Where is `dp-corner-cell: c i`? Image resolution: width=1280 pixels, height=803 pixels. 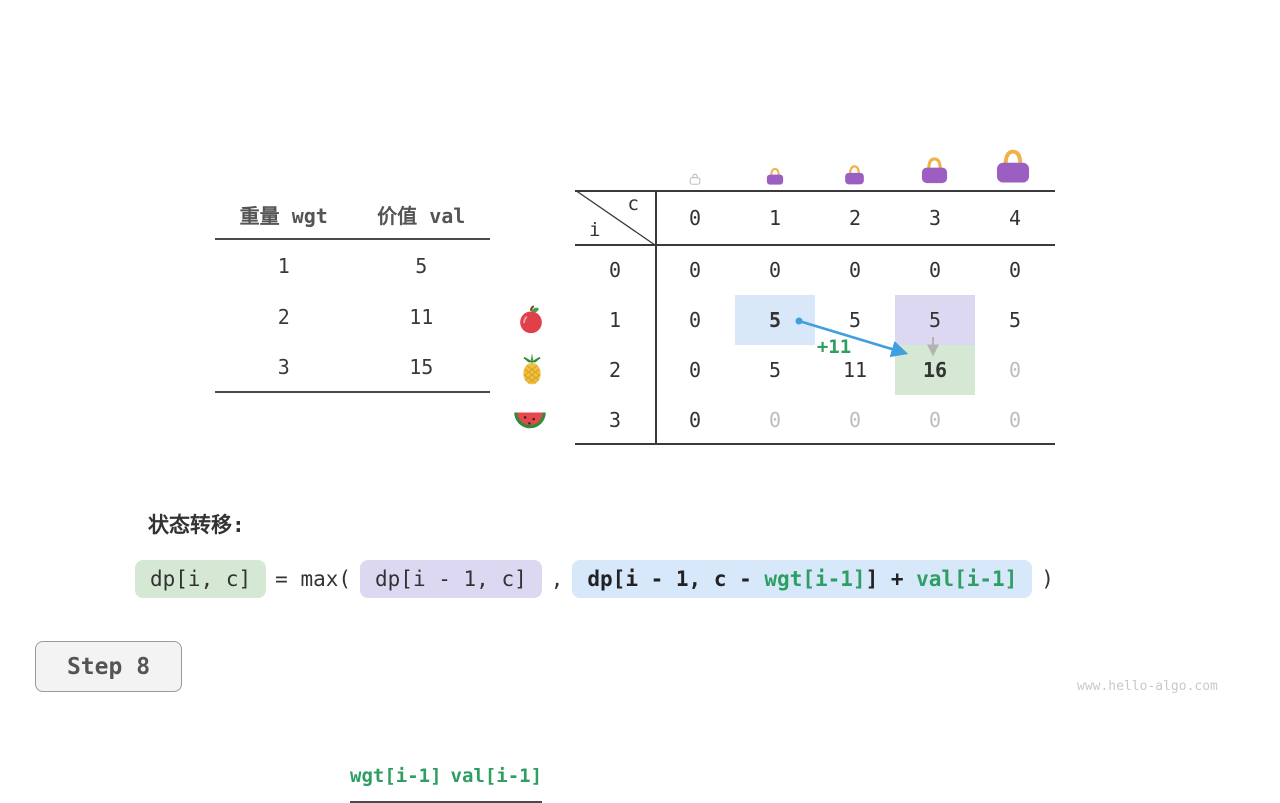 dp-corner-cell: c i is located at coordinates (615, 217).